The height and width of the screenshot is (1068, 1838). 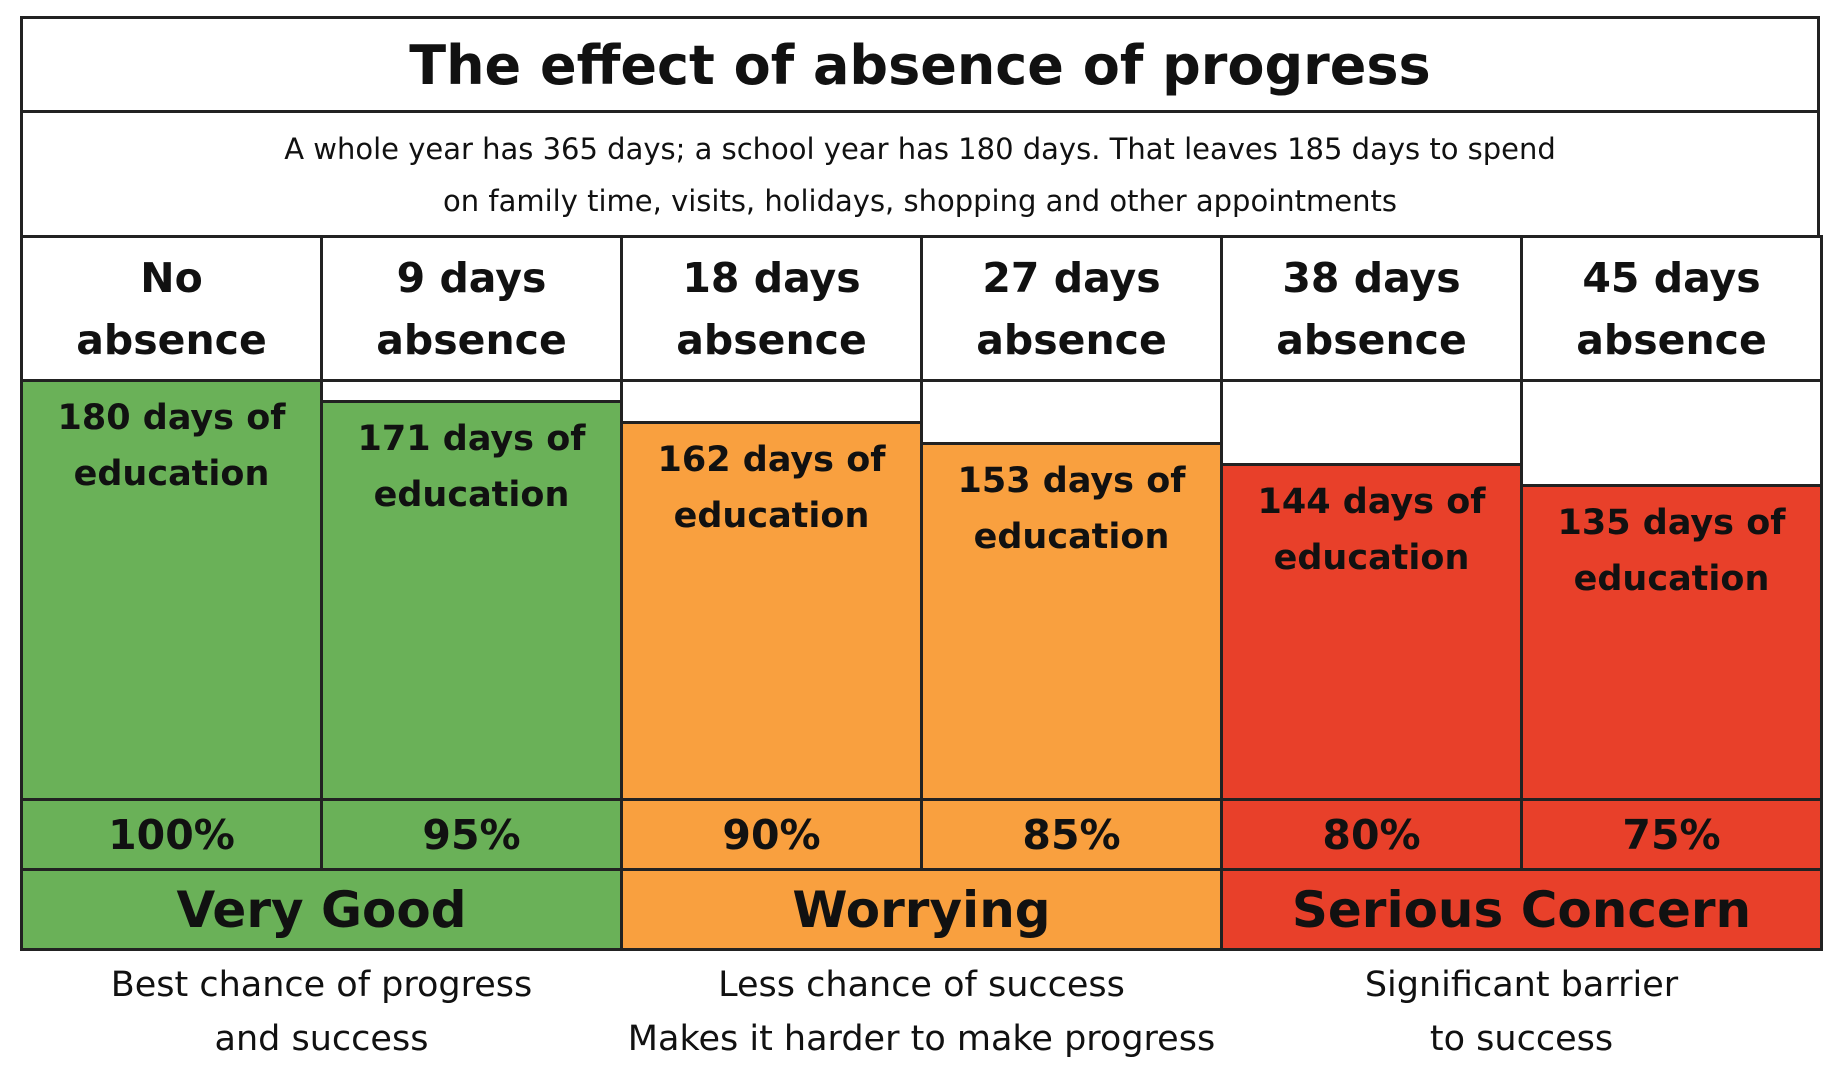 I want to click on rating-band: Very Good, so click(x=321, y=909).